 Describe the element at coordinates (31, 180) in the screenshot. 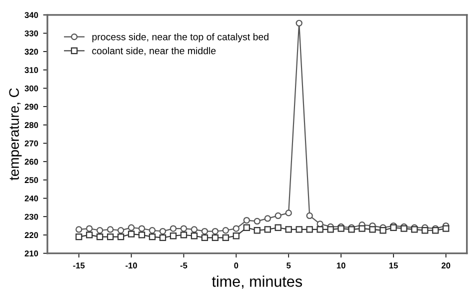

I see `y-tick-label: 250` at that location.